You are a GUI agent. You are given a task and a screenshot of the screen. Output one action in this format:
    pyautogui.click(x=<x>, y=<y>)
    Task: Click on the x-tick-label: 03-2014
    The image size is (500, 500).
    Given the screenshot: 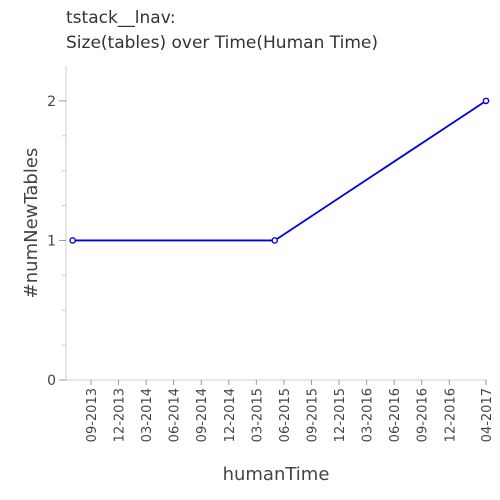 What is the action you would take?
    pyautogui.click(x=147, y=415)
    